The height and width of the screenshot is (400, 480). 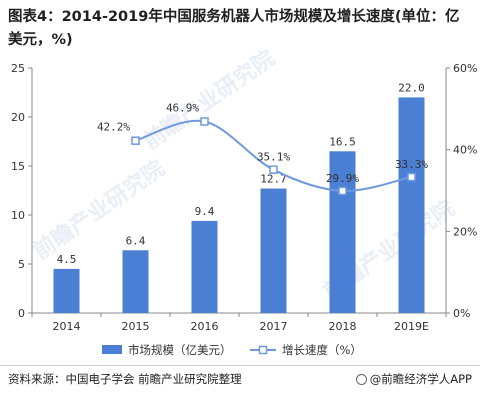 I want to click on growth-value-label: 29.9%, so click(x=342, y=178).